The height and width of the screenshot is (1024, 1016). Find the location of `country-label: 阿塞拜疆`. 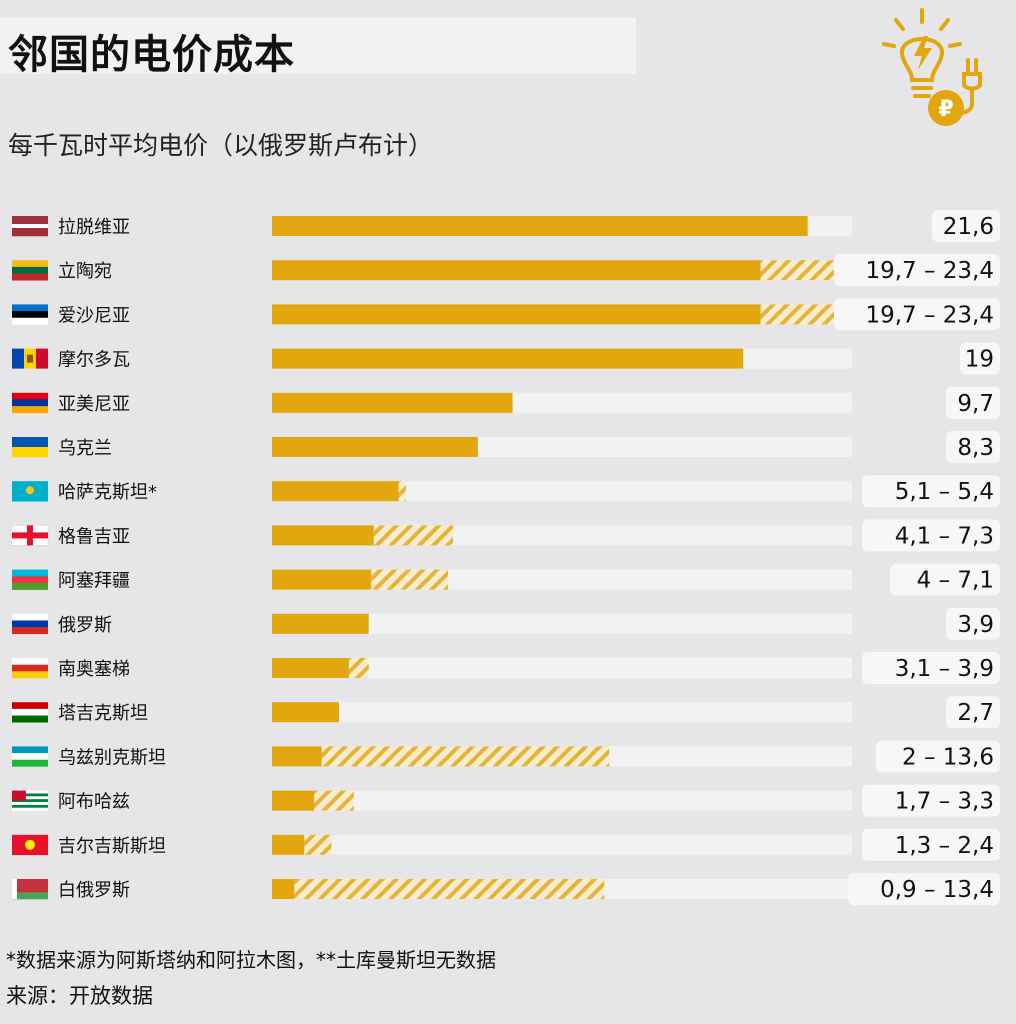

country-label: 阿塞拜疆 is located at coordinates (94, 581).